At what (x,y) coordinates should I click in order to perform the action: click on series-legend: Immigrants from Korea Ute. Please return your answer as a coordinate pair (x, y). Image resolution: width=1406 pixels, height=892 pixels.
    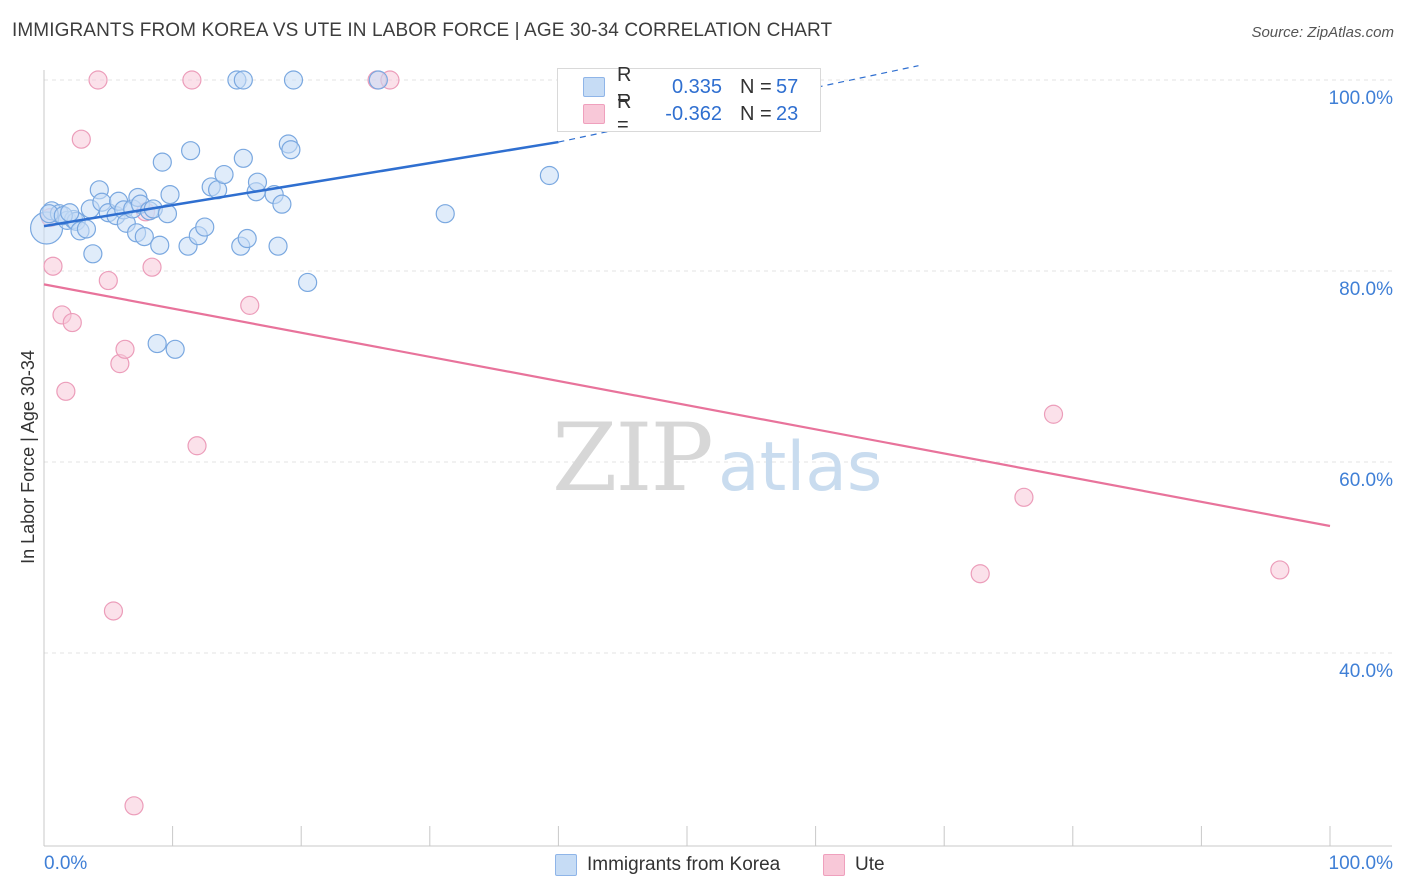
    Looking at the image, I should click on (703, 865).